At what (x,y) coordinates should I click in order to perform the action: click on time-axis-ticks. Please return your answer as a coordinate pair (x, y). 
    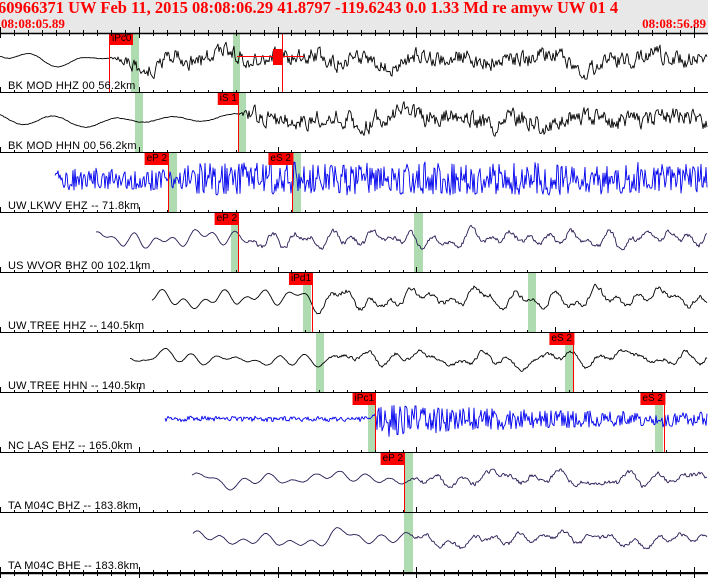
    Looking at the image, I should click on (354, 572).